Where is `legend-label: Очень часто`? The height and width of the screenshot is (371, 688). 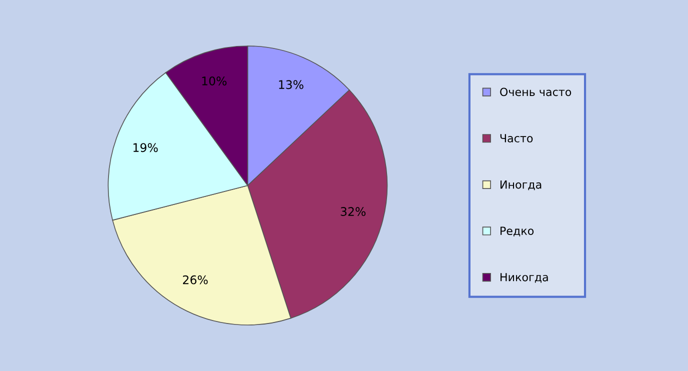
legend-label: Очень часто is located at coordinates (536, 92).